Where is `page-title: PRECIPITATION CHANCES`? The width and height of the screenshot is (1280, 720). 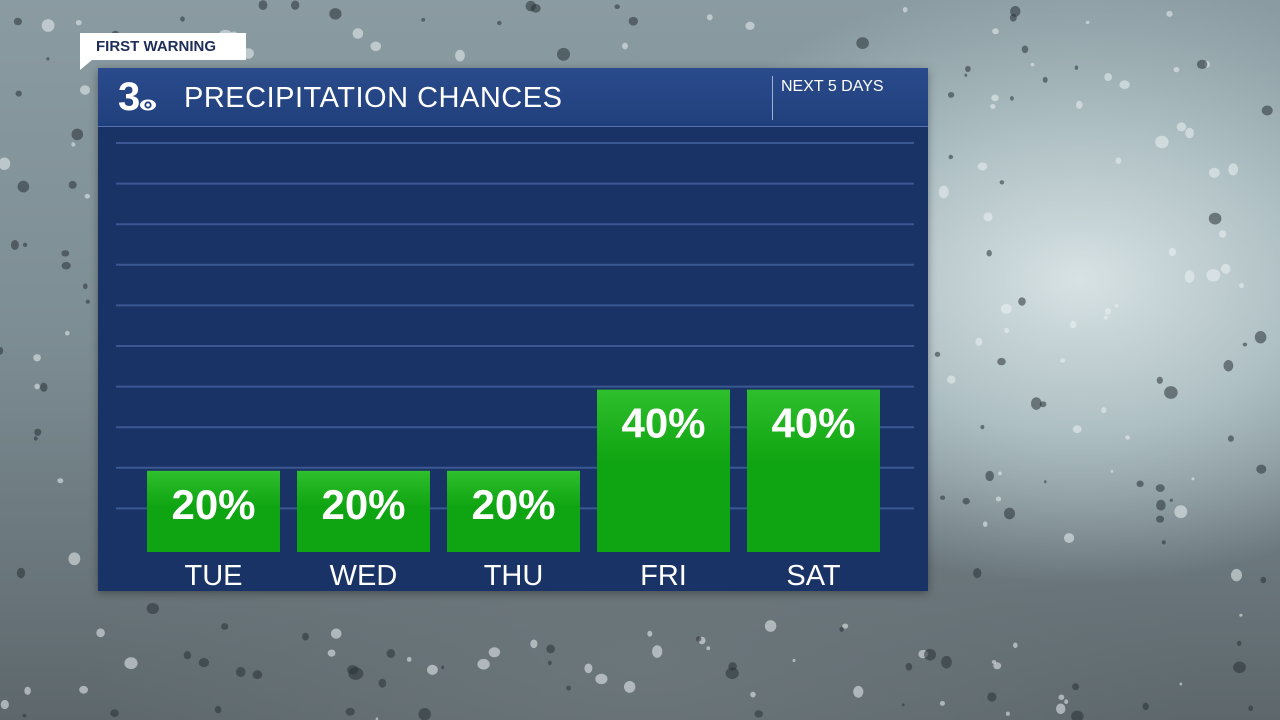
page-title: PRECIPITATION CHANCES is located at coordinates (373, 98).